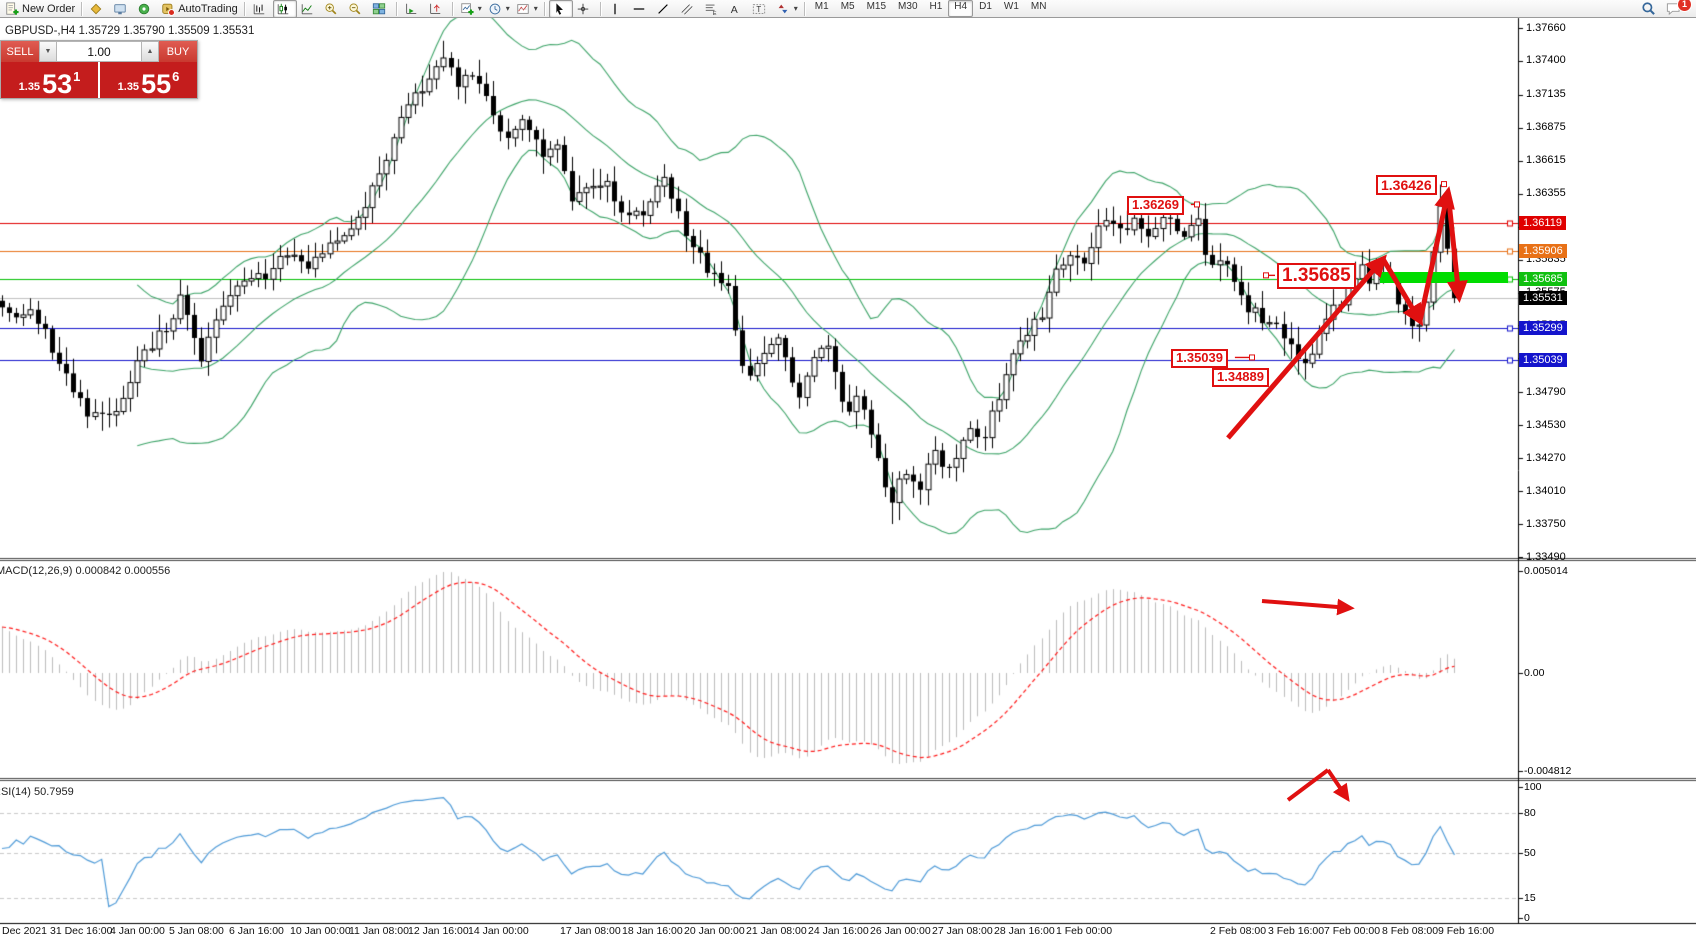  What do you see at coordinates (24, 931) in the screenshot?
I see `time-axis-label: Dec 2021` at bounding box center [24, 931].